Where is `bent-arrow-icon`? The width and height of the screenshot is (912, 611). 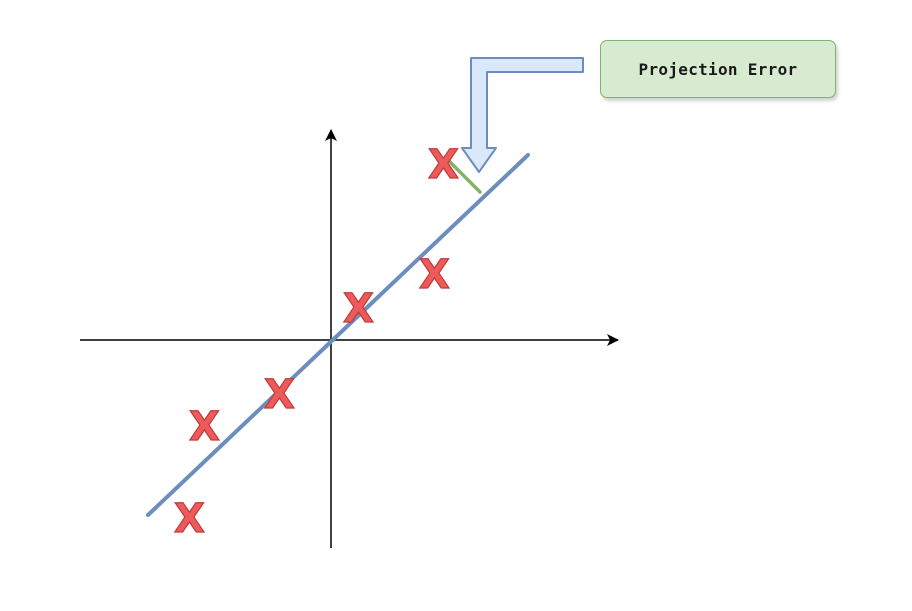 bent-arrow-icon is located at coordinates (522, 115).